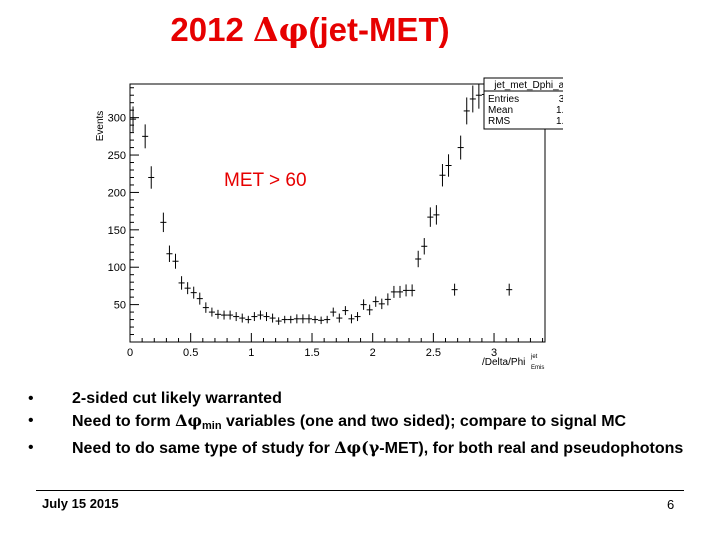 This screenshot has width=720, height=540. What do you see at coordinates (494, 353) in the screenshot?
I see `x-tick-label: 3` at bounding box center [494, 353].